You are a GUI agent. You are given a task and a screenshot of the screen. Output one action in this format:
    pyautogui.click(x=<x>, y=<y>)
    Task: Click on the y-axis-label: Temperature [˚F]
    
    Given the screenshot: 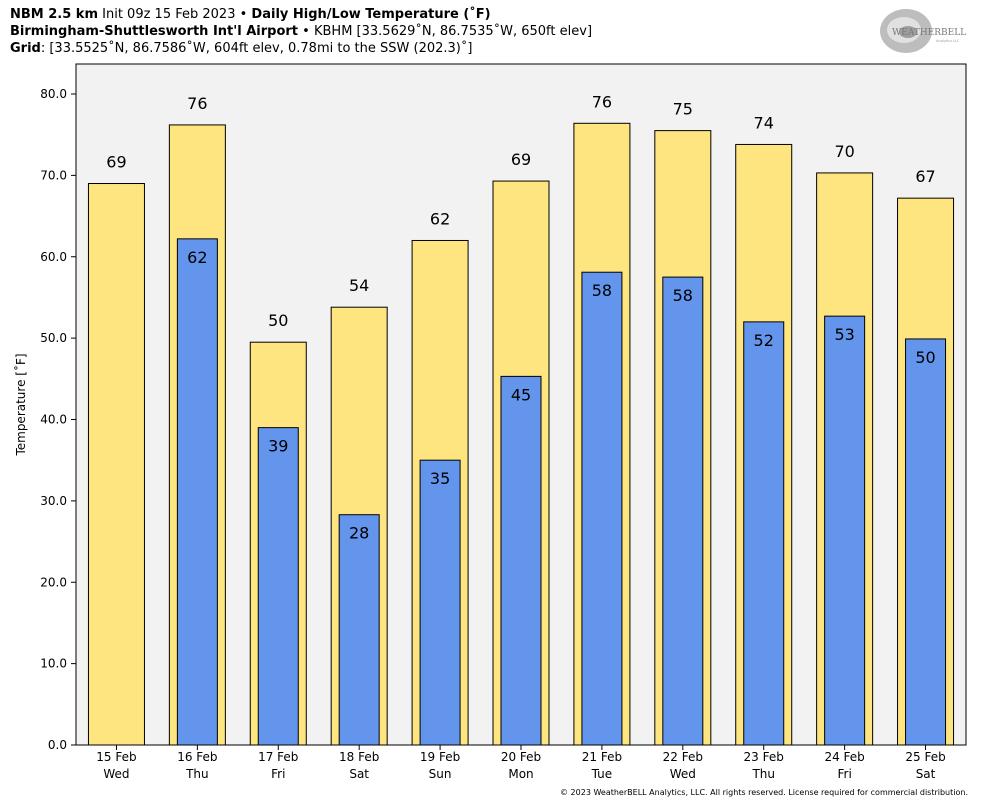 What is the action you would take?
    pyautogui.click(x=20, y=404)
    